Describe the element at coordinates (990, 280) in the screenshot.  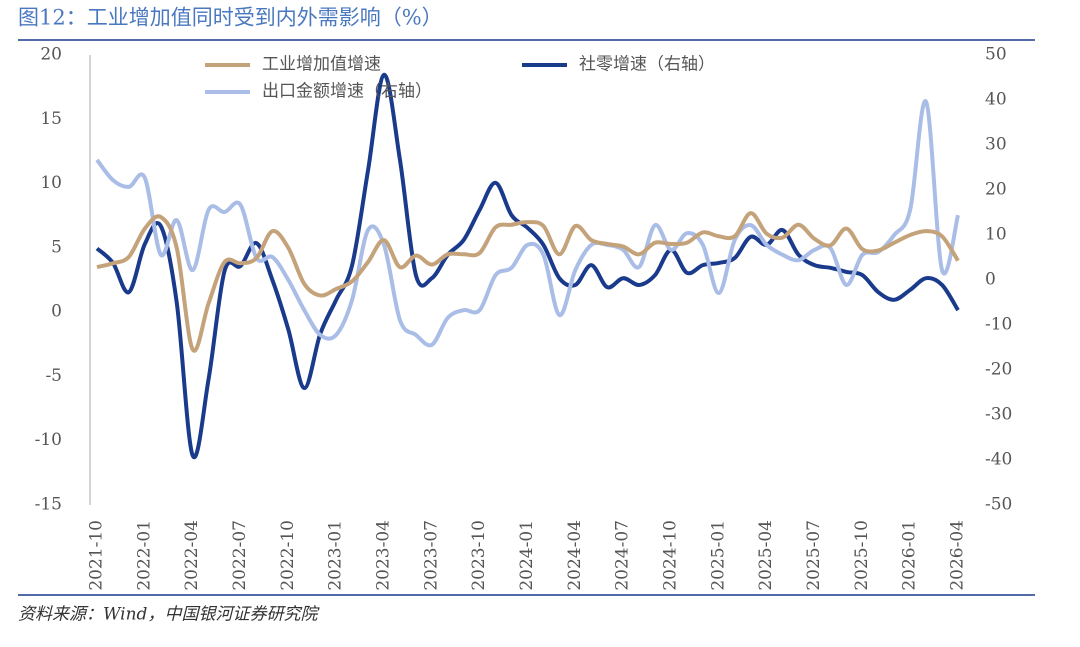
I see `y2-tick-label: 0` at that location.